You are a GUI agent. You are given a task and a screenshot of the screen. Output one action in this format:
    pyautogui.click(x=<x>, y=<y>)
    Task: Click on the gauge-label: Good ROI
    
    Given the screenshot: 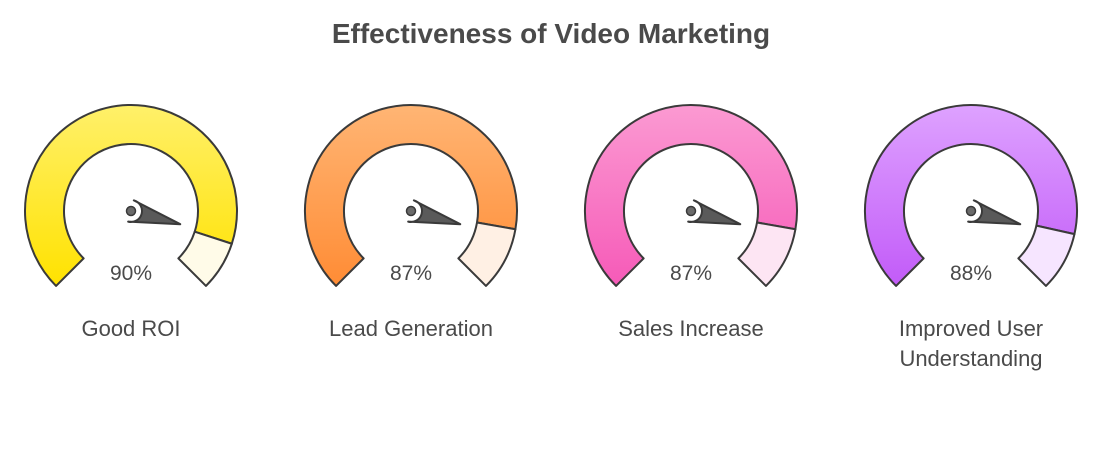 What is the action you would take?
    pyautogui.click(x=131, y=328)
    